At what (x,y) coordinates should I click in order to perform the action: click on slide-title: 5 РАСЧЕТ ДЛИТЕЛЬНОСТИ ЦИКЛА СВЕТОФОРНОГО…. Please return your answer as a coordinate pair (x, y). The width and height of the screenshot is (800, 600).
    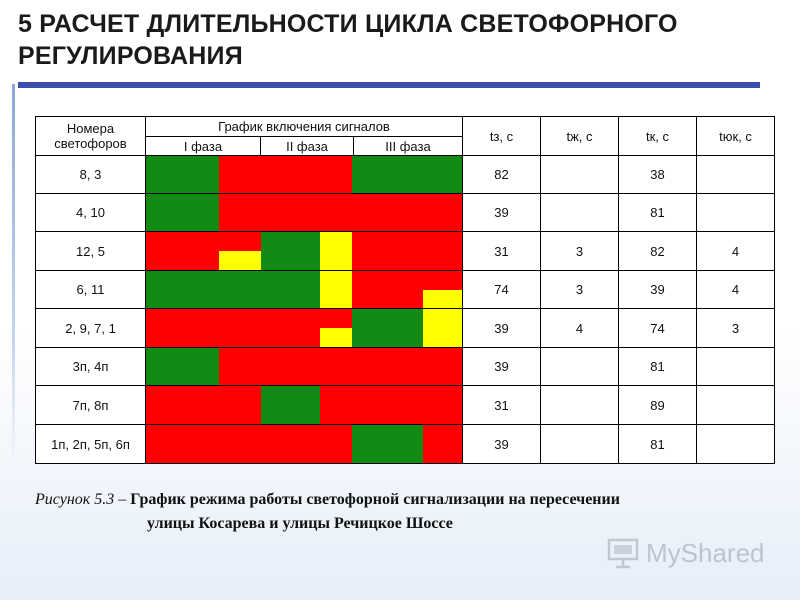
    Looking at the image, I should click on (348, 40).